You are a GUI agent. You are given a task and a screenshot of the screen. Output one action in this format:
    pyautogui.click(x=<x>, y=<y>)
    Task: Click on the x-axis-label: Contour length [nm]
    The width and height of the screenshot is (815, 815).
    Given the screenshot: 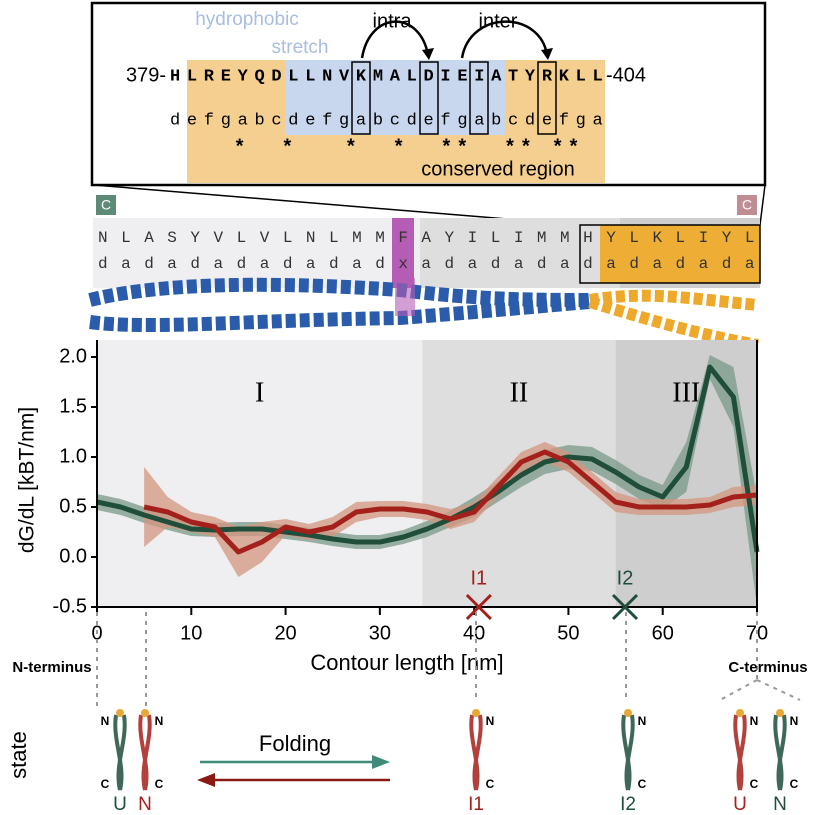 What is the action you would take?
    pyautogui.click(x=406, y=662)
    